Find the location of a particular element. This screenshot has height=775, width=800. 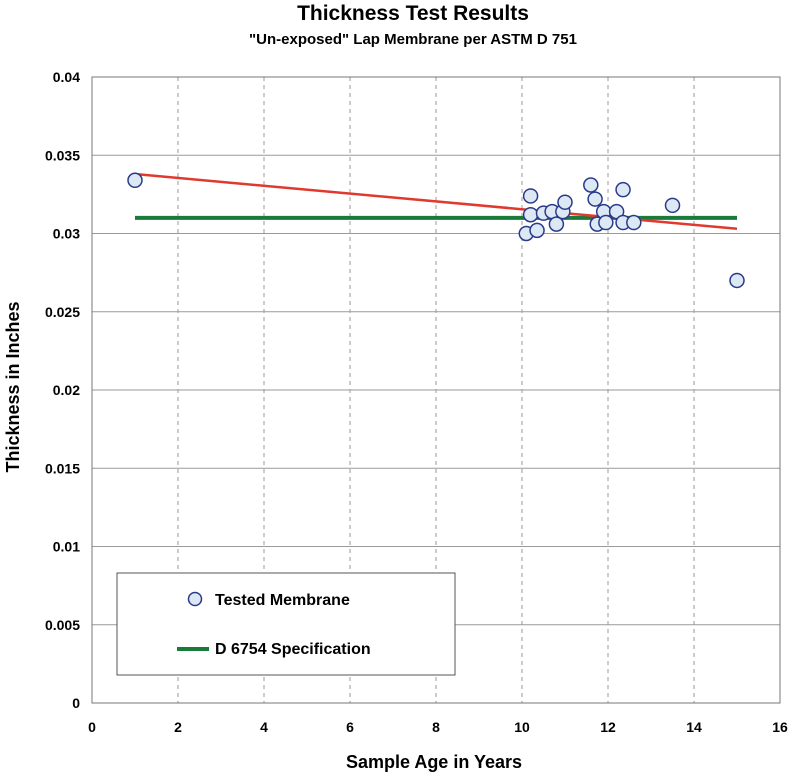

y-tick-label: 0.025 is located at coordinates (62, 312).